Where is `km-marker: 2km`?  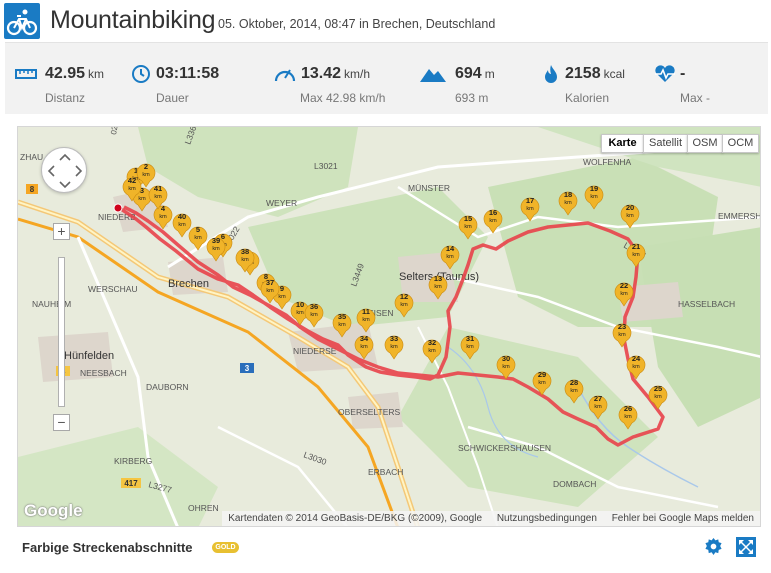 km-marker: 2km is located at coordinates (146, 175).